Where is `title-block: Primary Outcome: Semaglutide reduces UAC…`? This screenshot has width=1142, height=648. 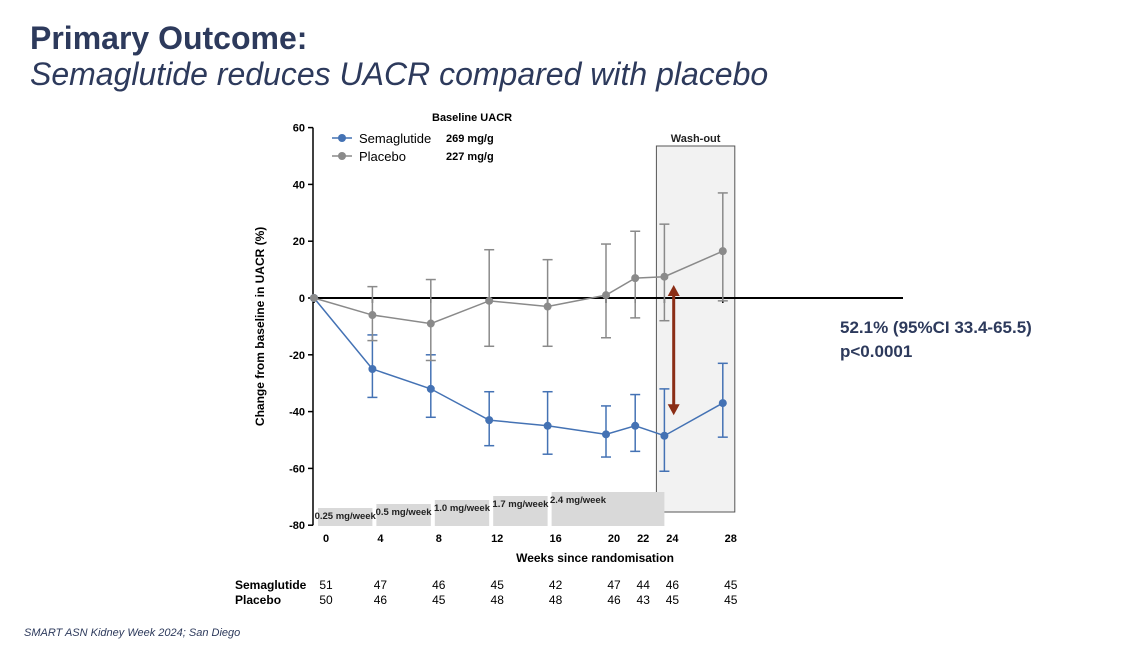 title-block: Primary Outcome: Semaglutide reduces UAC… is located at coordinates (399, 56).